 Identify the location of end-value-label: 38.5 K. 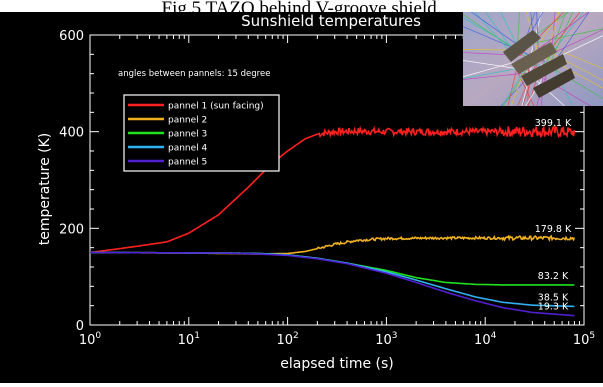
(553, 297).